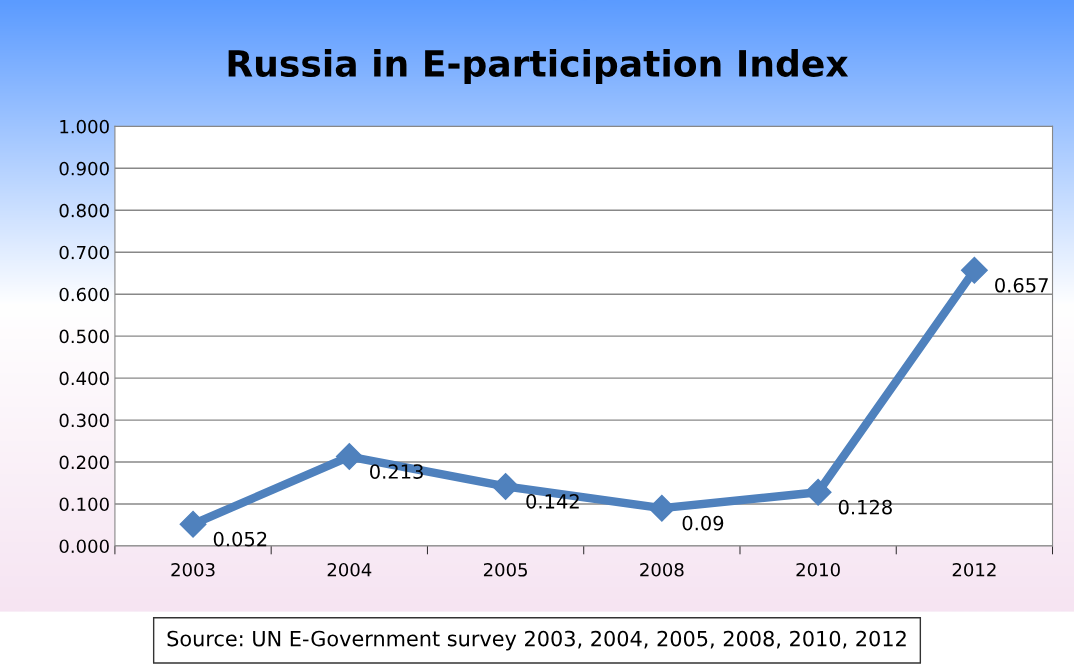 Image resolution: width=1074 pixels, height=665 pixels. What do you see at coordinates (84, 336) in the screenshot?
I see `y-tick-label: 0.500` at bounding box center [84, 336].